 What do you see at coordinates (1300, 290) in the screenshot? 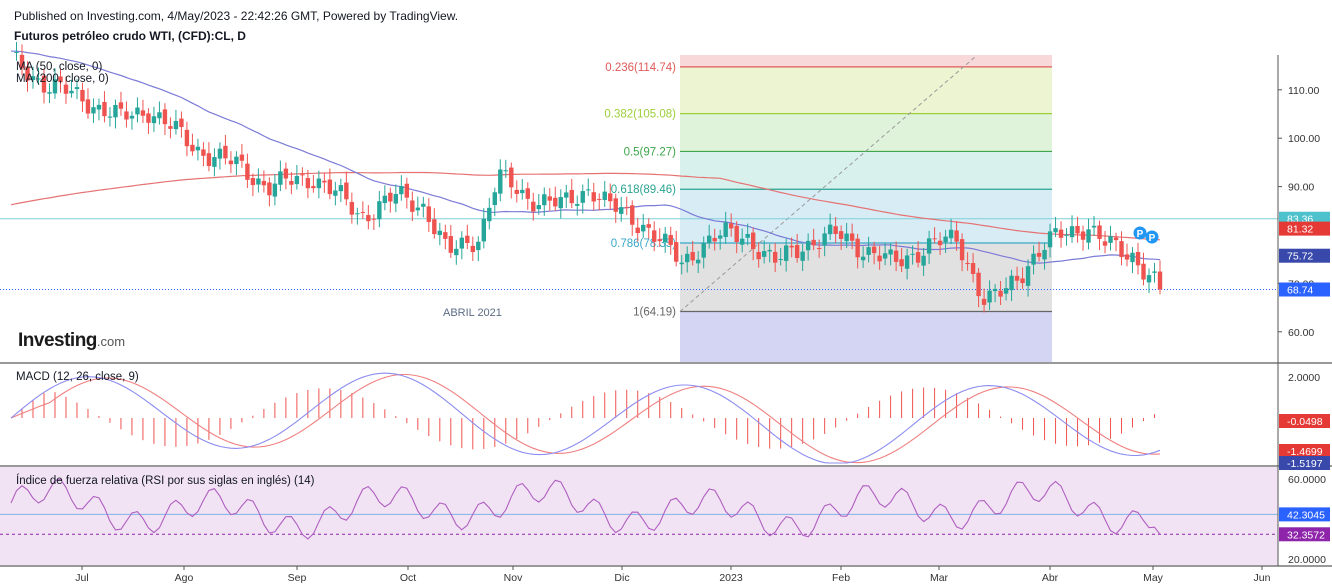
I see `price-tag-label: 68.74` at bounding box center [1300, 290].